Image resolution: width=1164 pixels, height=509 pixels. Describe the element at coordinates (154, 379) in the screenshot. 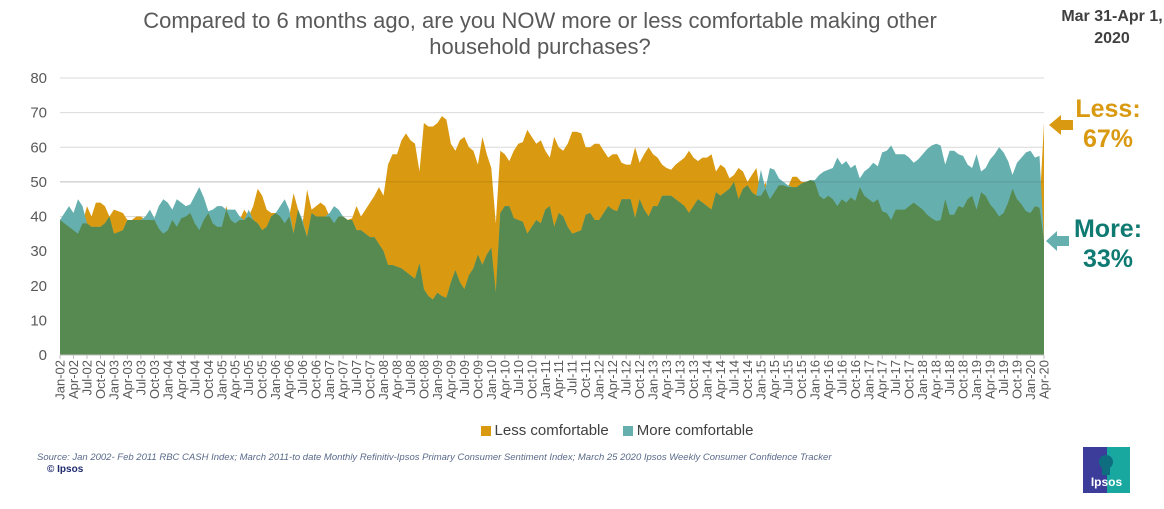

I see `x-tick-label: Oct-03` at that location.